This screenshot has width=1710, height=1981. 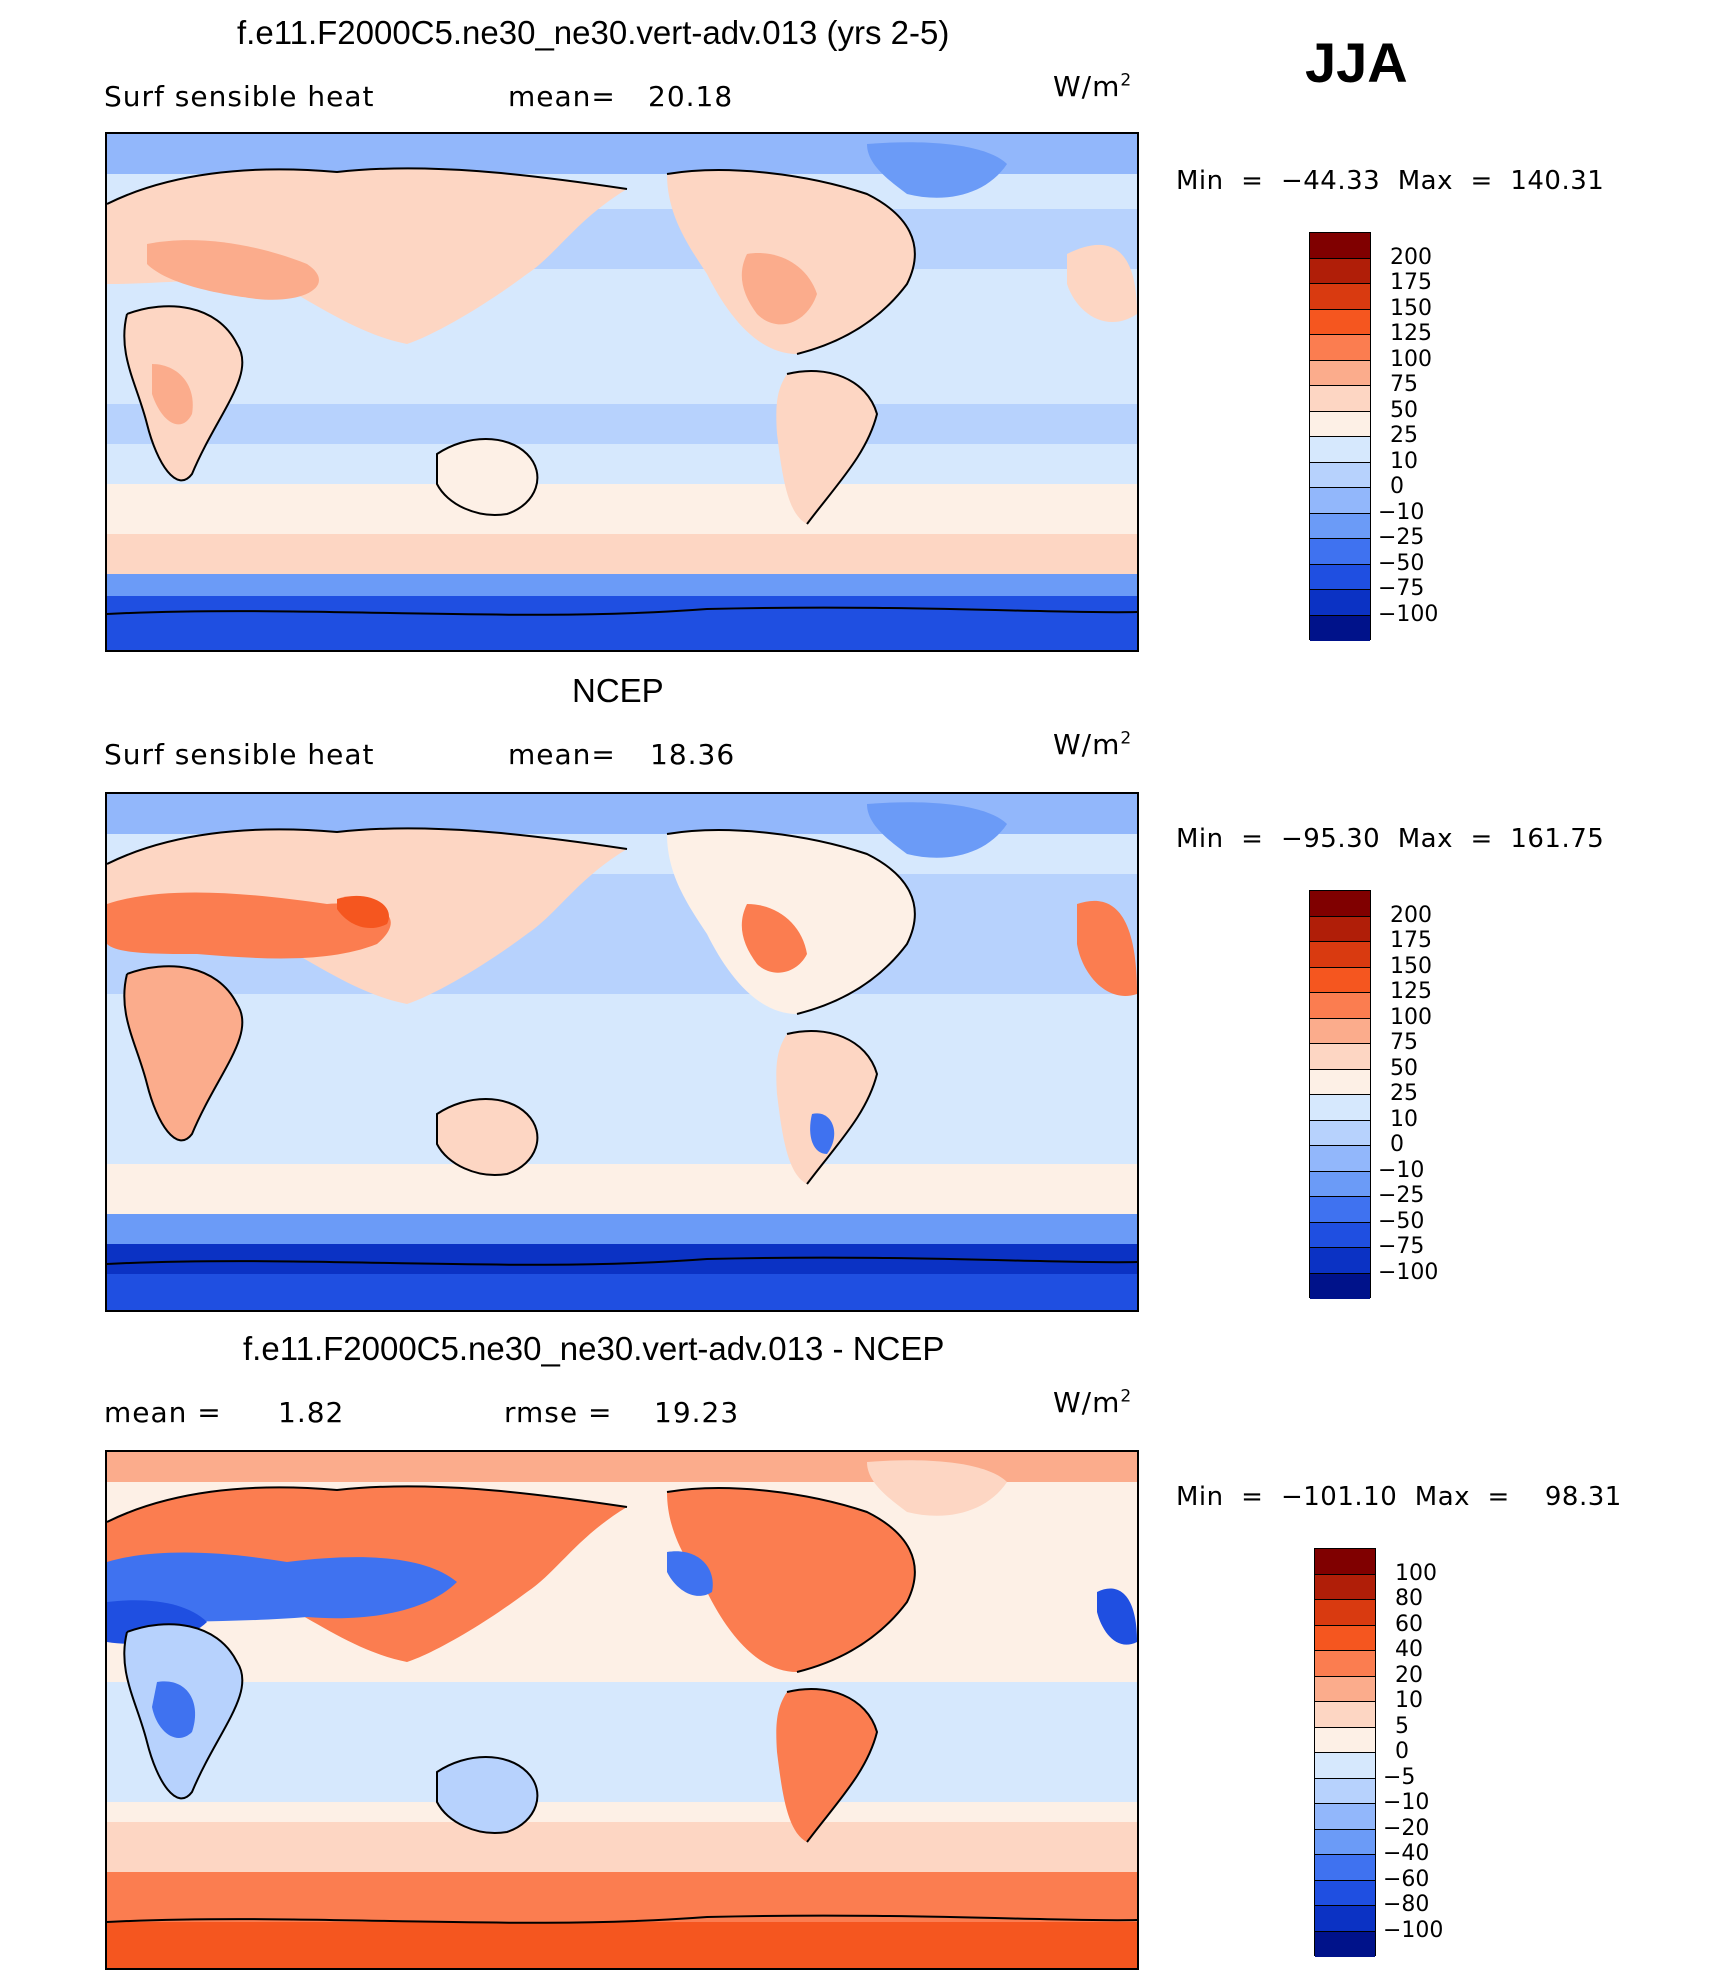 I want to click on colorbar-tick-label: −80, so click(x=1406, y=1904).